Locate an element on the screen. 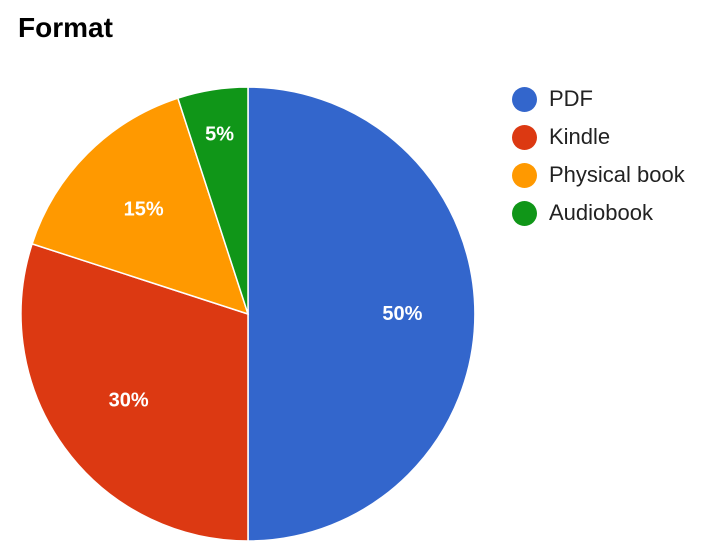  pie-slice-physical-book is located at coordinates (140, 206).